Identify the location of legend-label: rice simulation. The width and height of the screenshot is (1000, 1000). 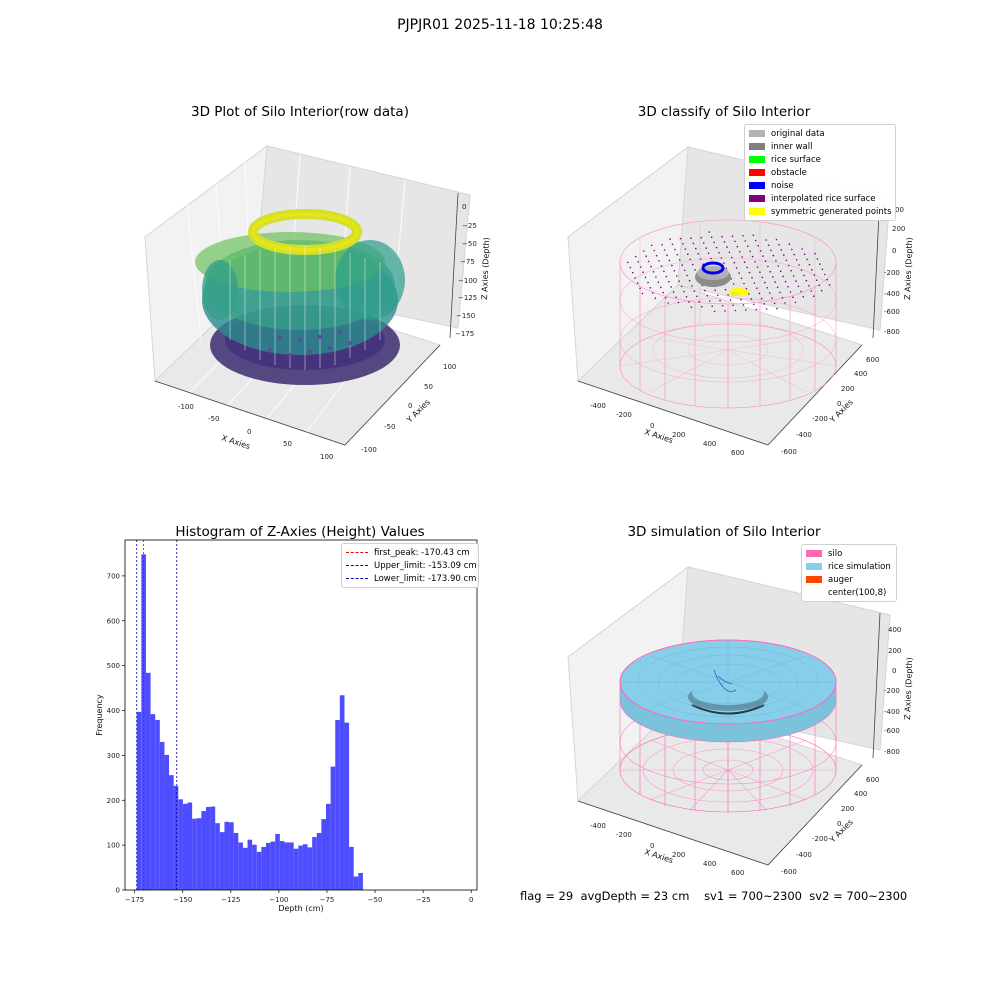
(859, 566).